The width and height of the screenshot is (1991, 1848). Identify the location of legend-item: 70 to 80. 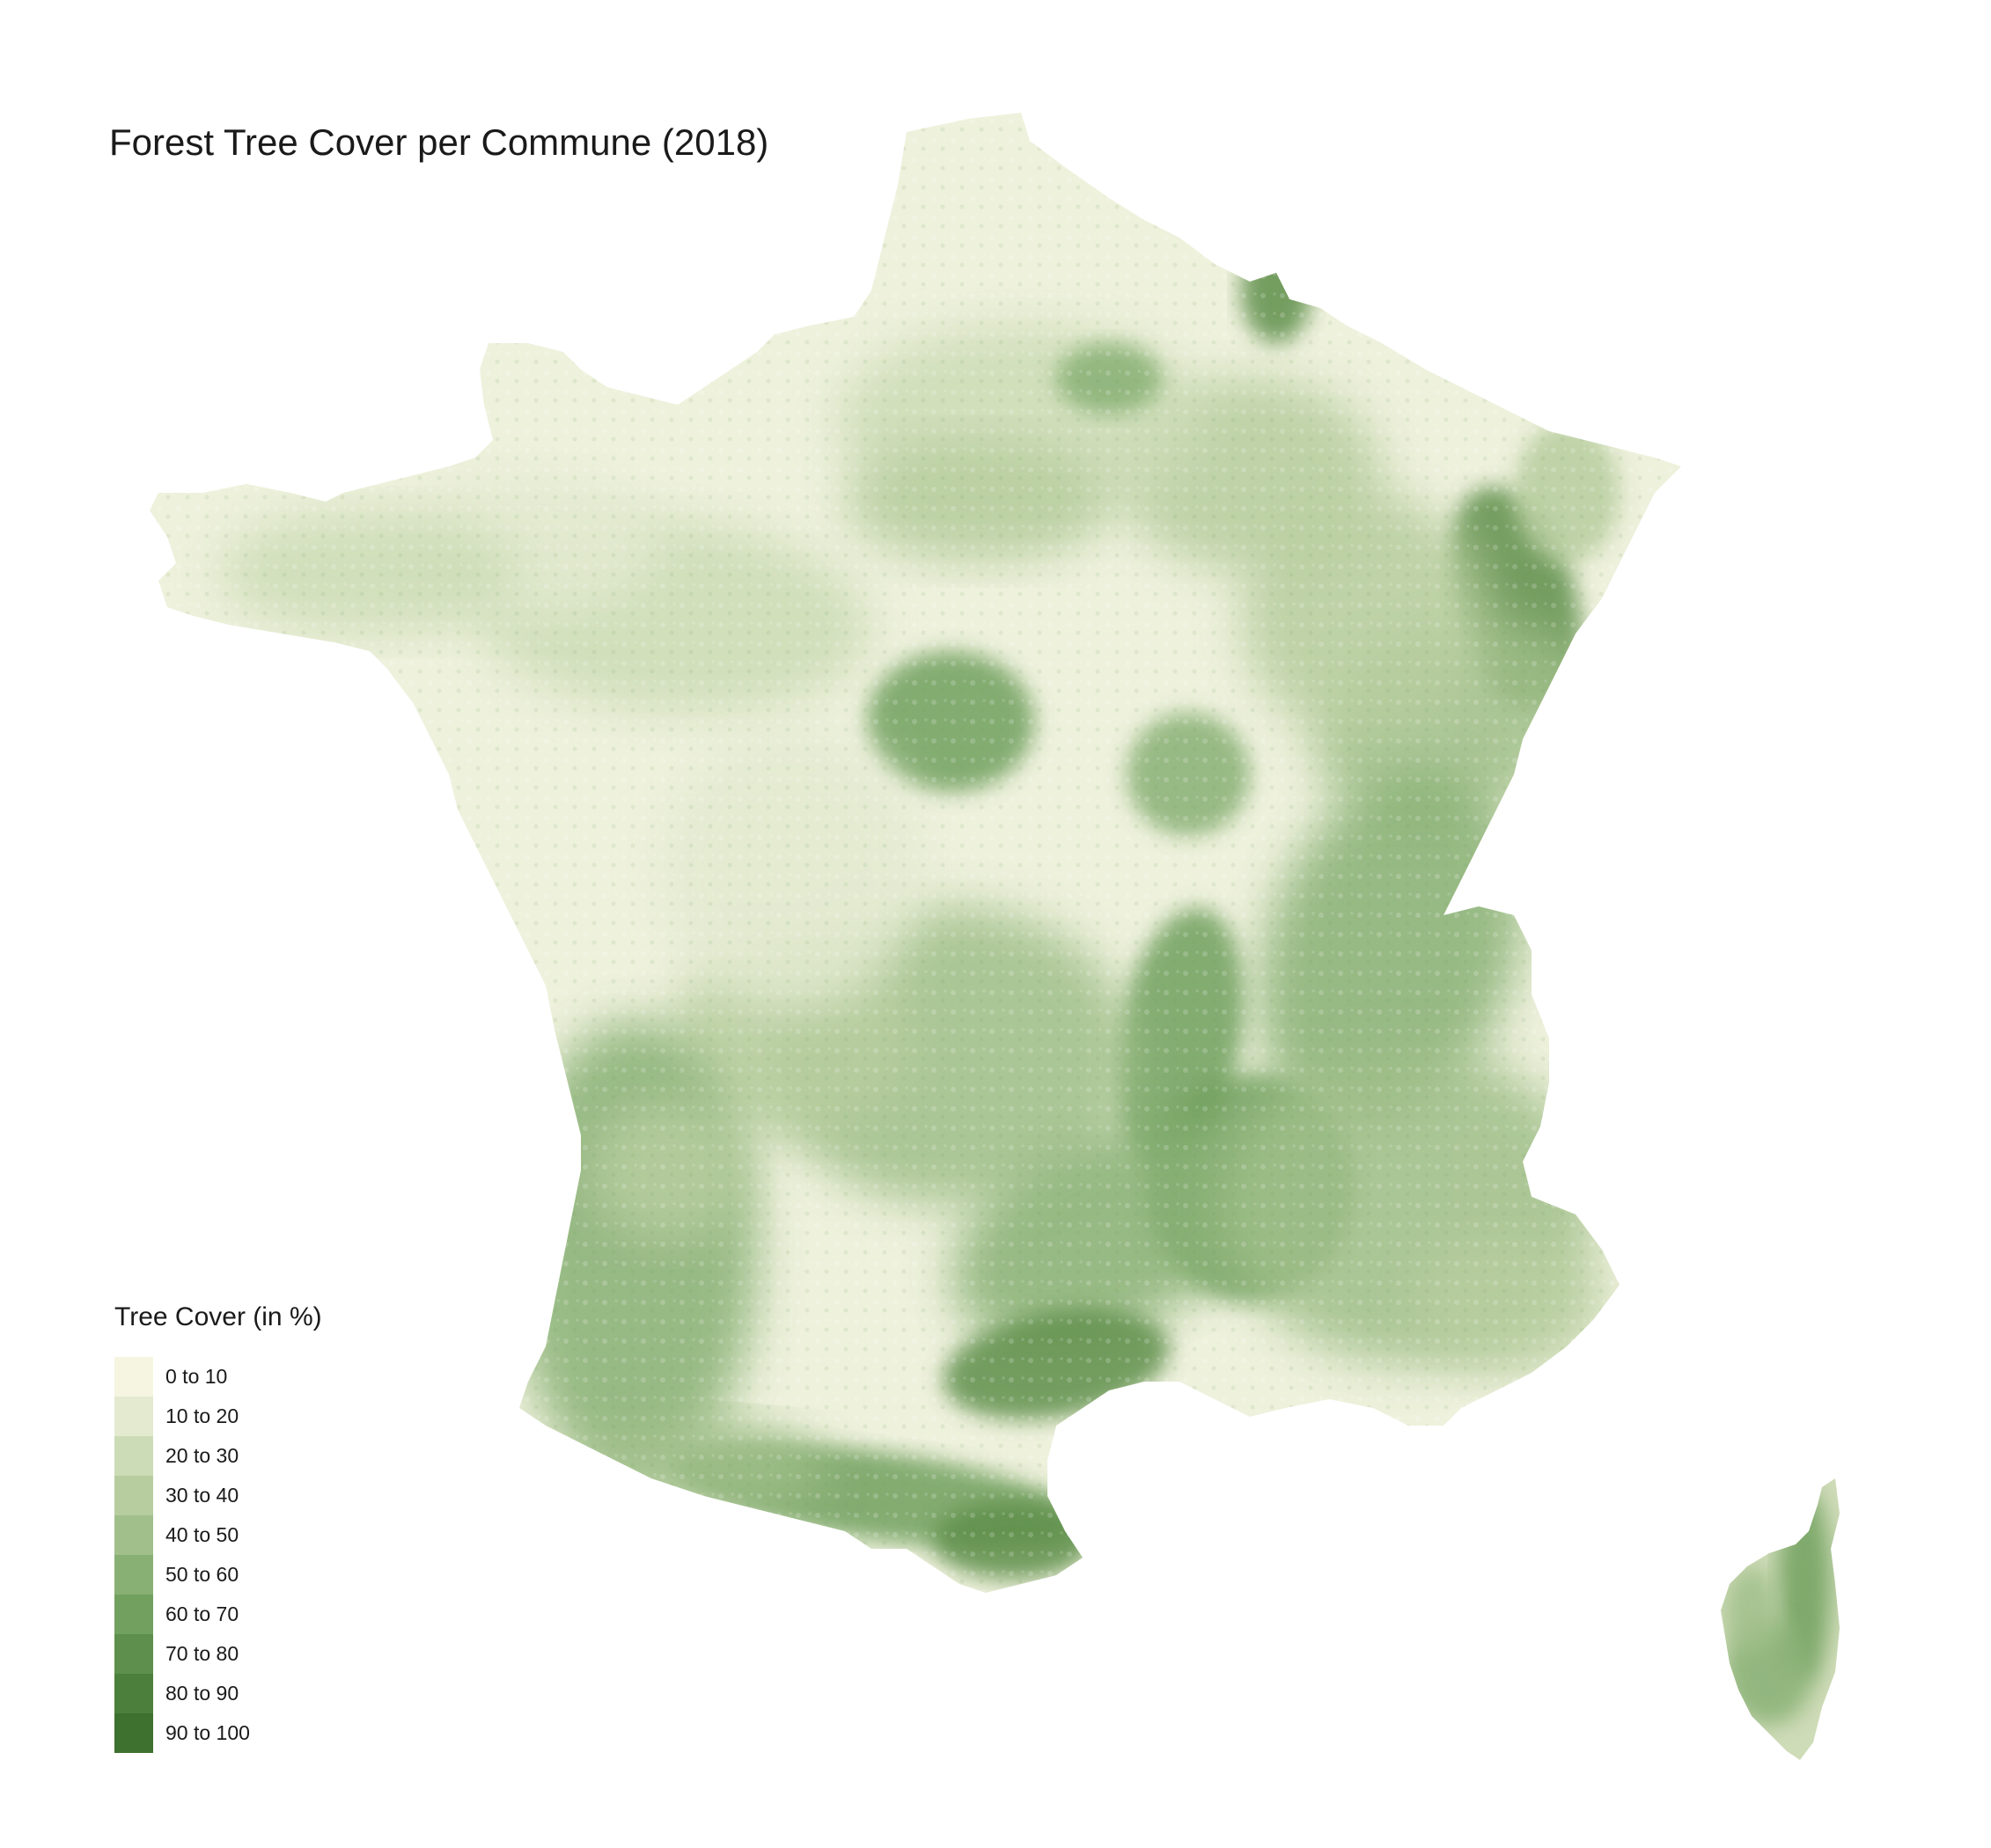
(218, 1654).